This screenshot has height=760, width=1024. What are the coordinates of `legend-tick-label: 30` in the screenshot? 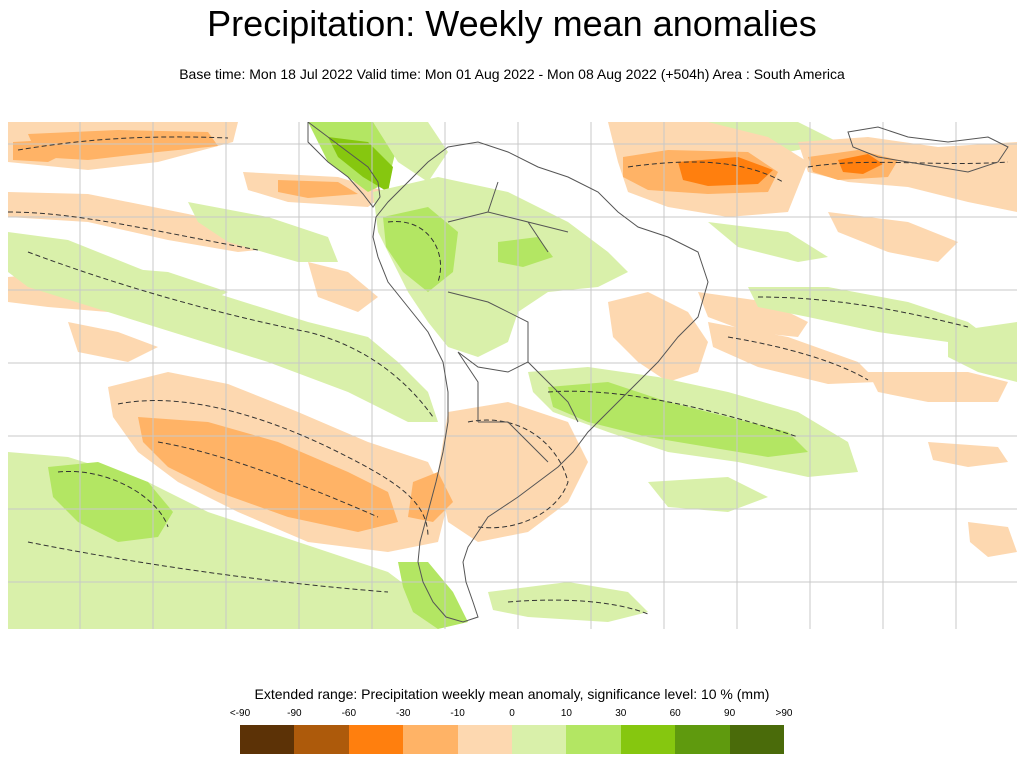 It's located at (621, 713).